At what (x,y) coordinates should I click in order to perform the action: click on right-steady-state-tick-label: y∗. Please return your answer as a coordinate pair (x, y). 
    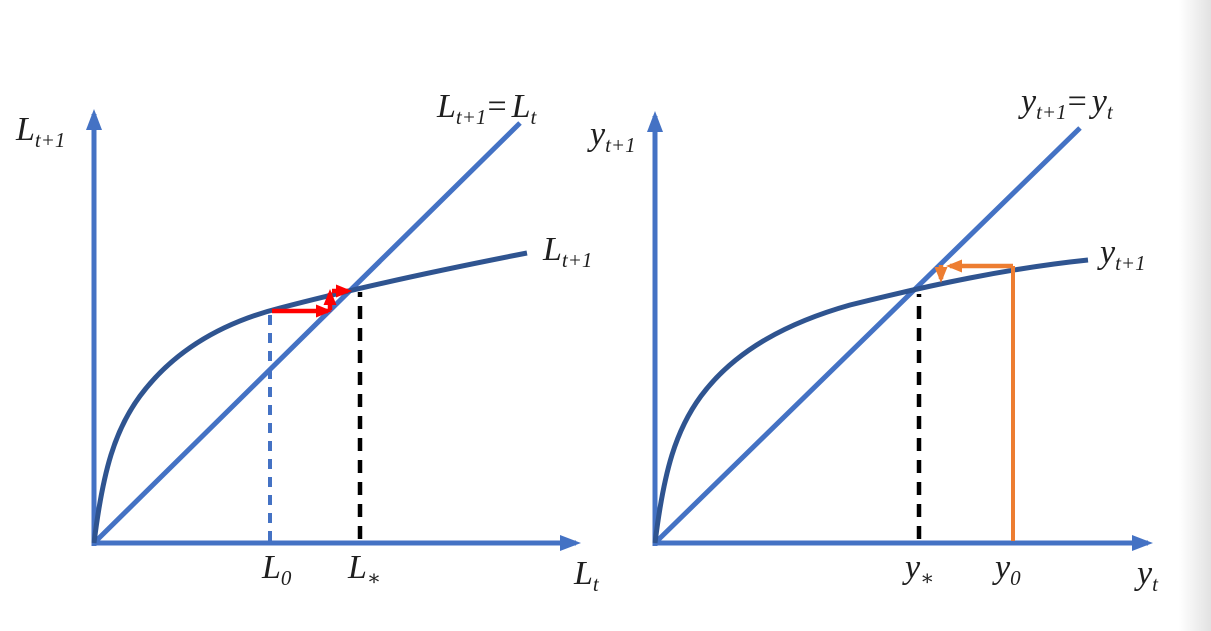
    Looking at the image, I should click on (919, 573).